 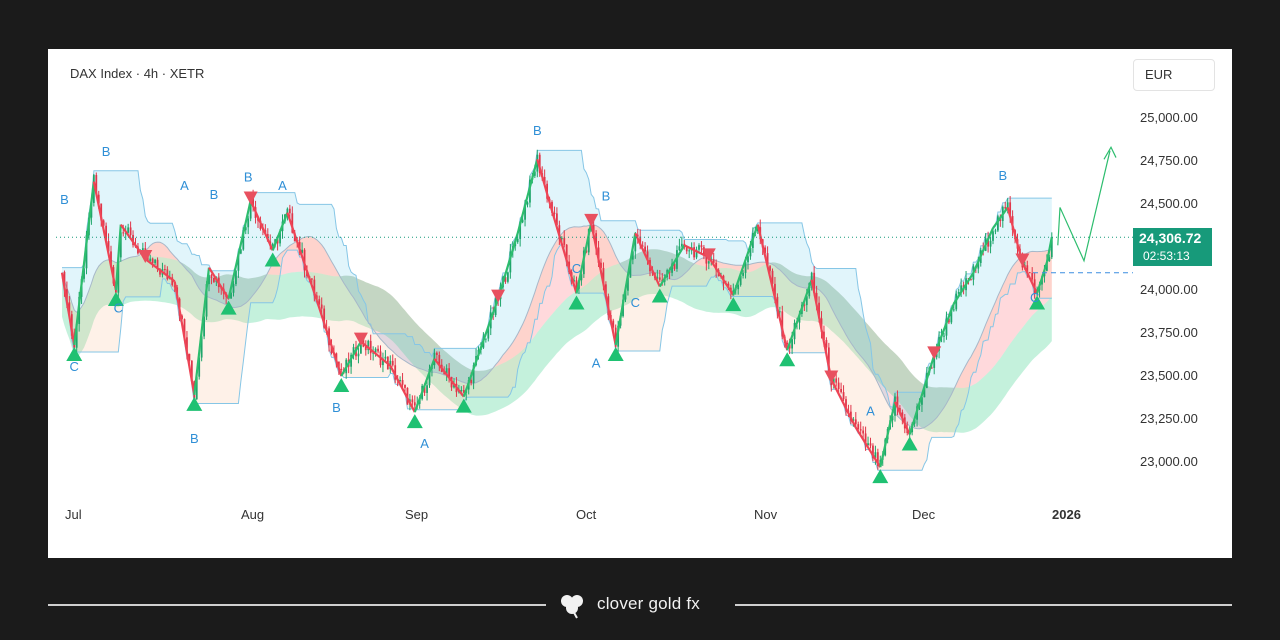 What do you see at coordinates (1174, 75) in the screenshot?
I see `currency-selector: EUR` at bounding box center [1174, 75].